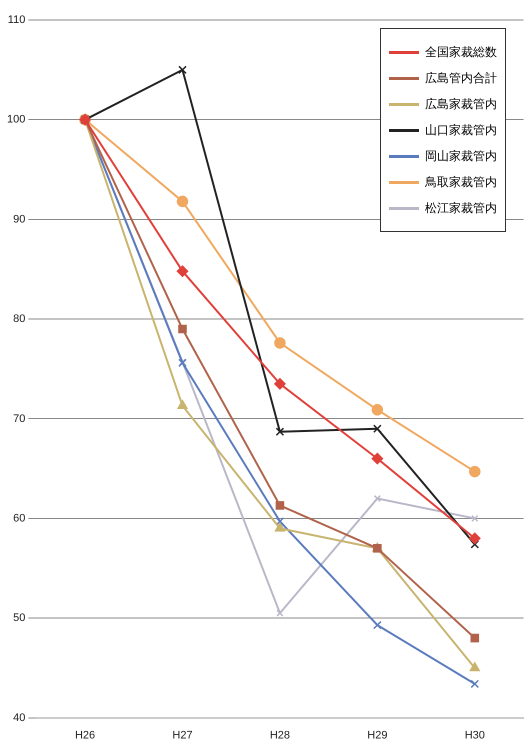 Image resolution: width=530 pixels, height=755 pixels. I want to click on y-tick-label: 70, so click(19, 418).